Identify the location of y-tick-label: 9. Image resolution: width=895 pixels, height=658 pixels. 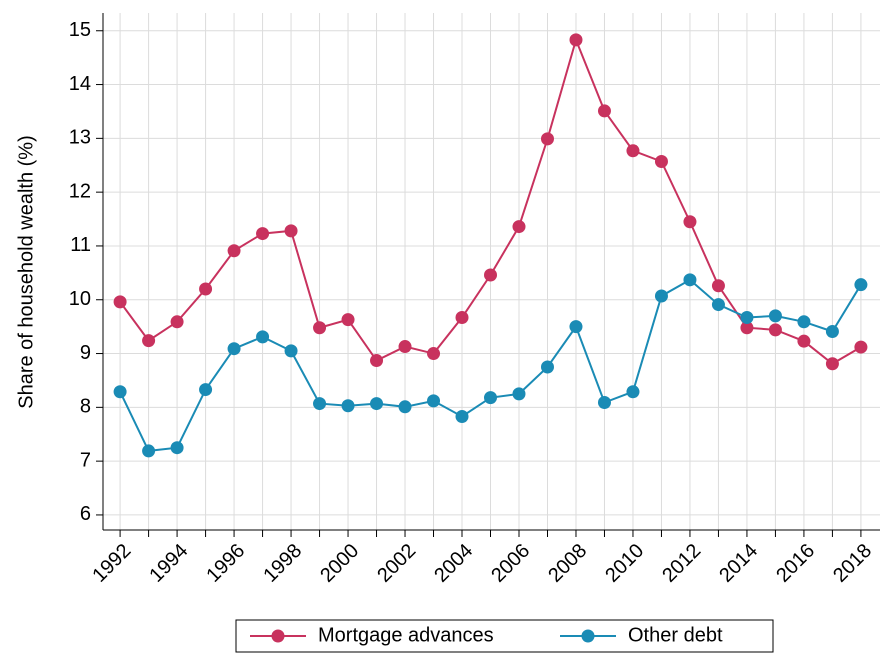
(85, 353).